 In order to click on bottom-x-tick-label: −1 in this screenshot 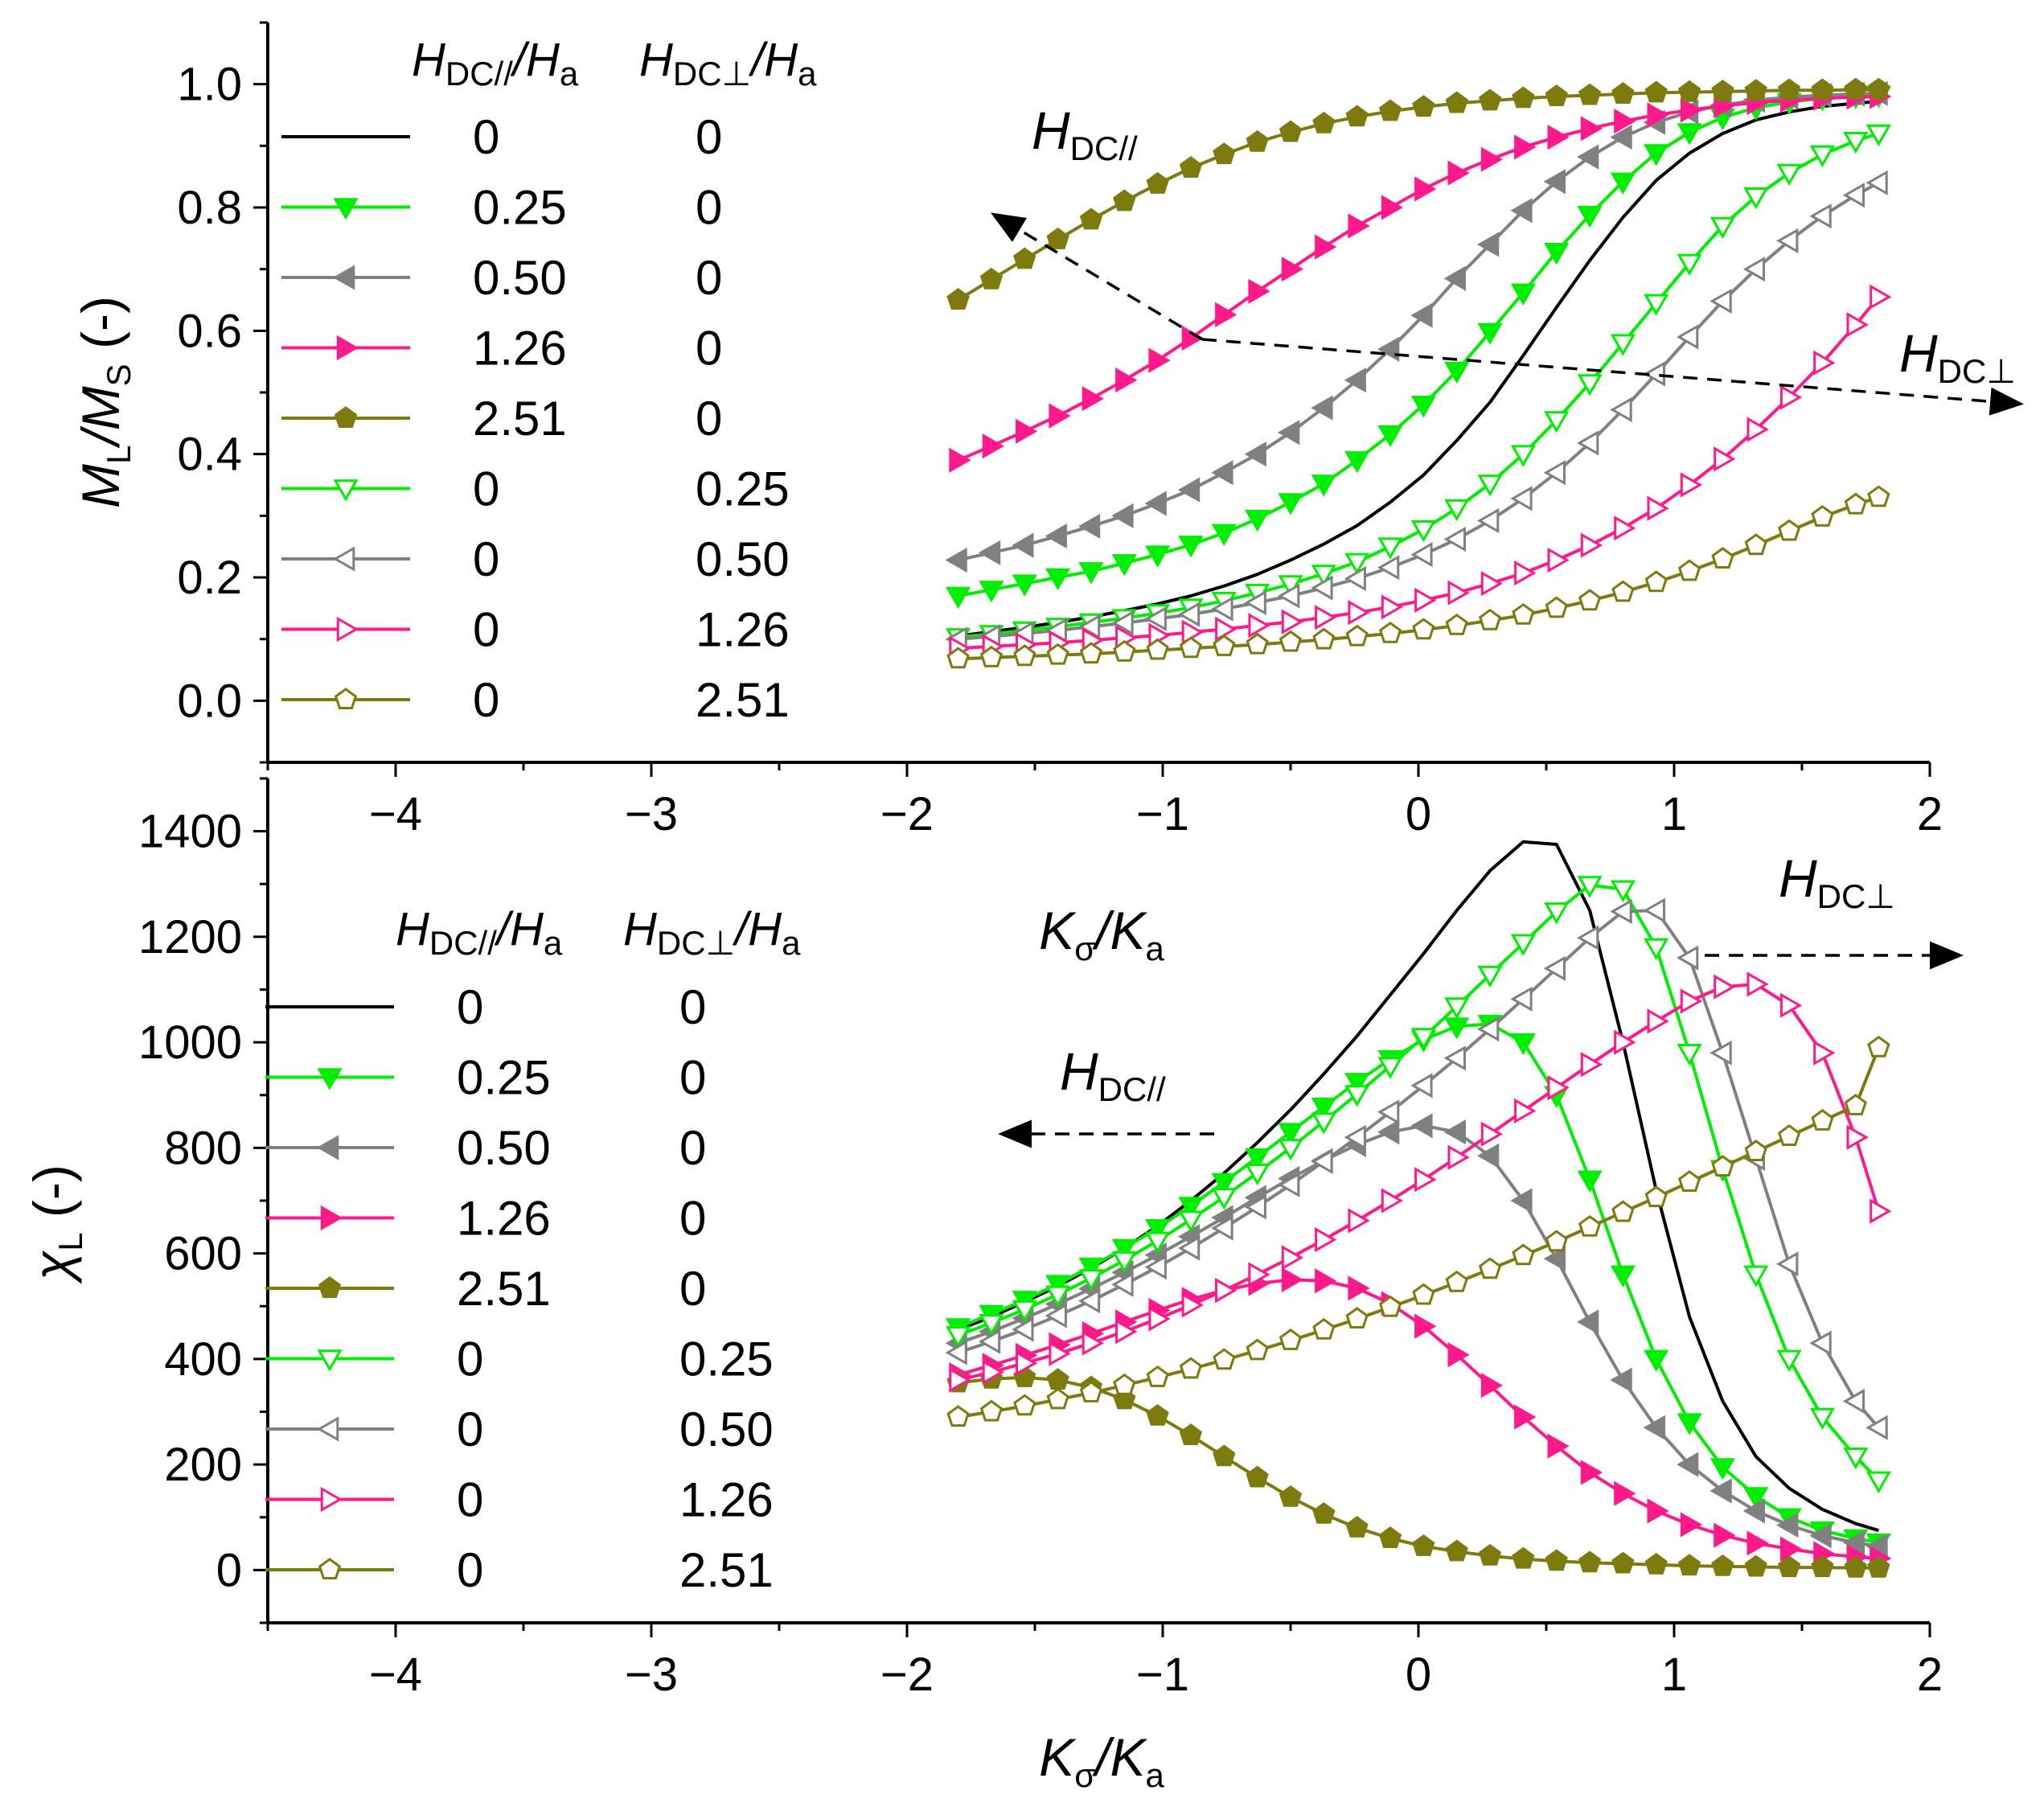, I will do `click(1162, 1675)`.